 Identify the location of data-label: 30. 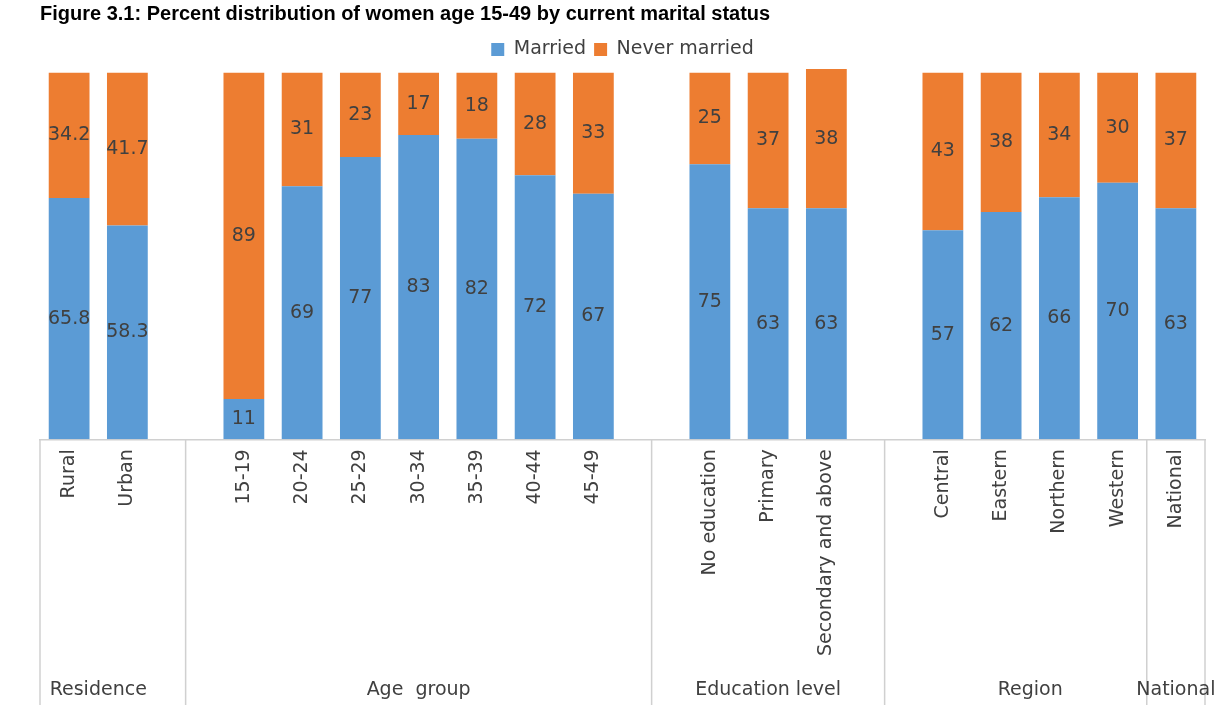
(1117, 125).